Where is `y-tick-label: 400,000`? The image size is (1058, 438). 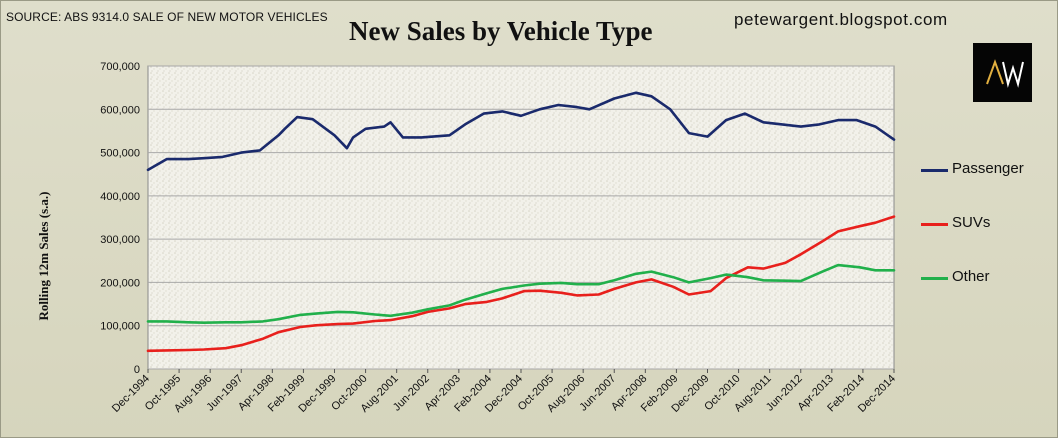
y-tick-label: 400,000 is located at coordinates (120, 197).